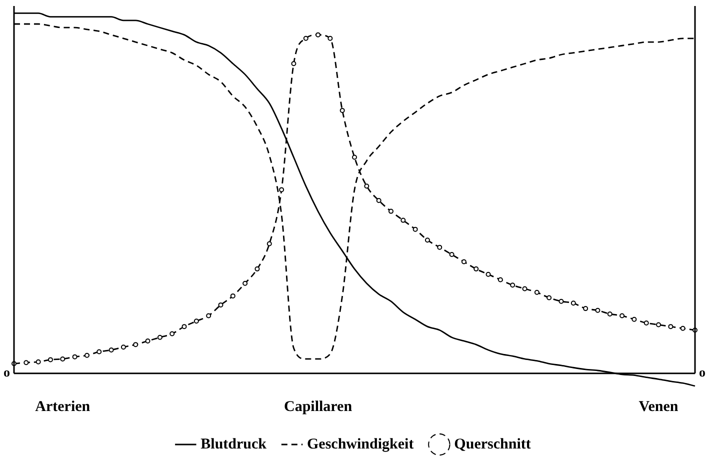 This screenshot has height=466, width=711. What do you see at coordinates (234, 444) in the screenshot?
I see `legend-label: Blutdruck` at bounding box center [234, 444].